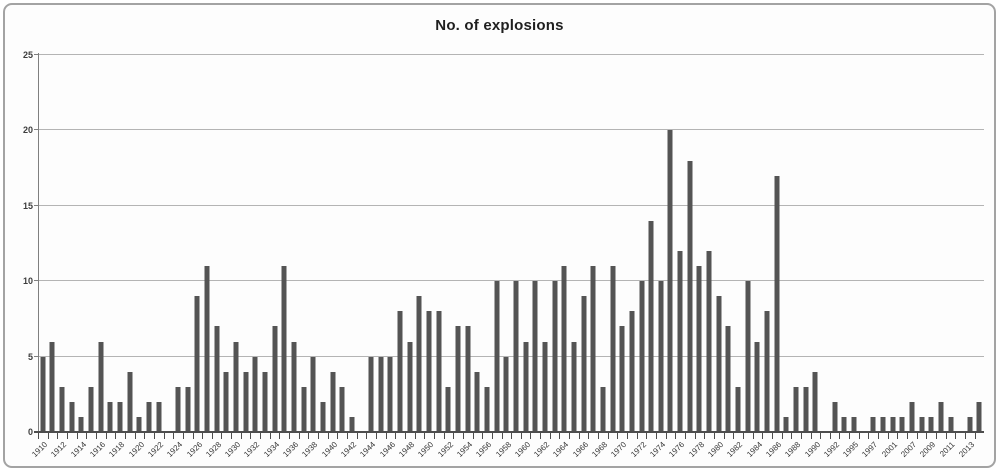 The height and width of the screenshot is (472, 1000). What do you see at coordinates (561, 449) in the screenshot?
I see `x-tick-label-1964: 1964` at bounding box center [561, 449].